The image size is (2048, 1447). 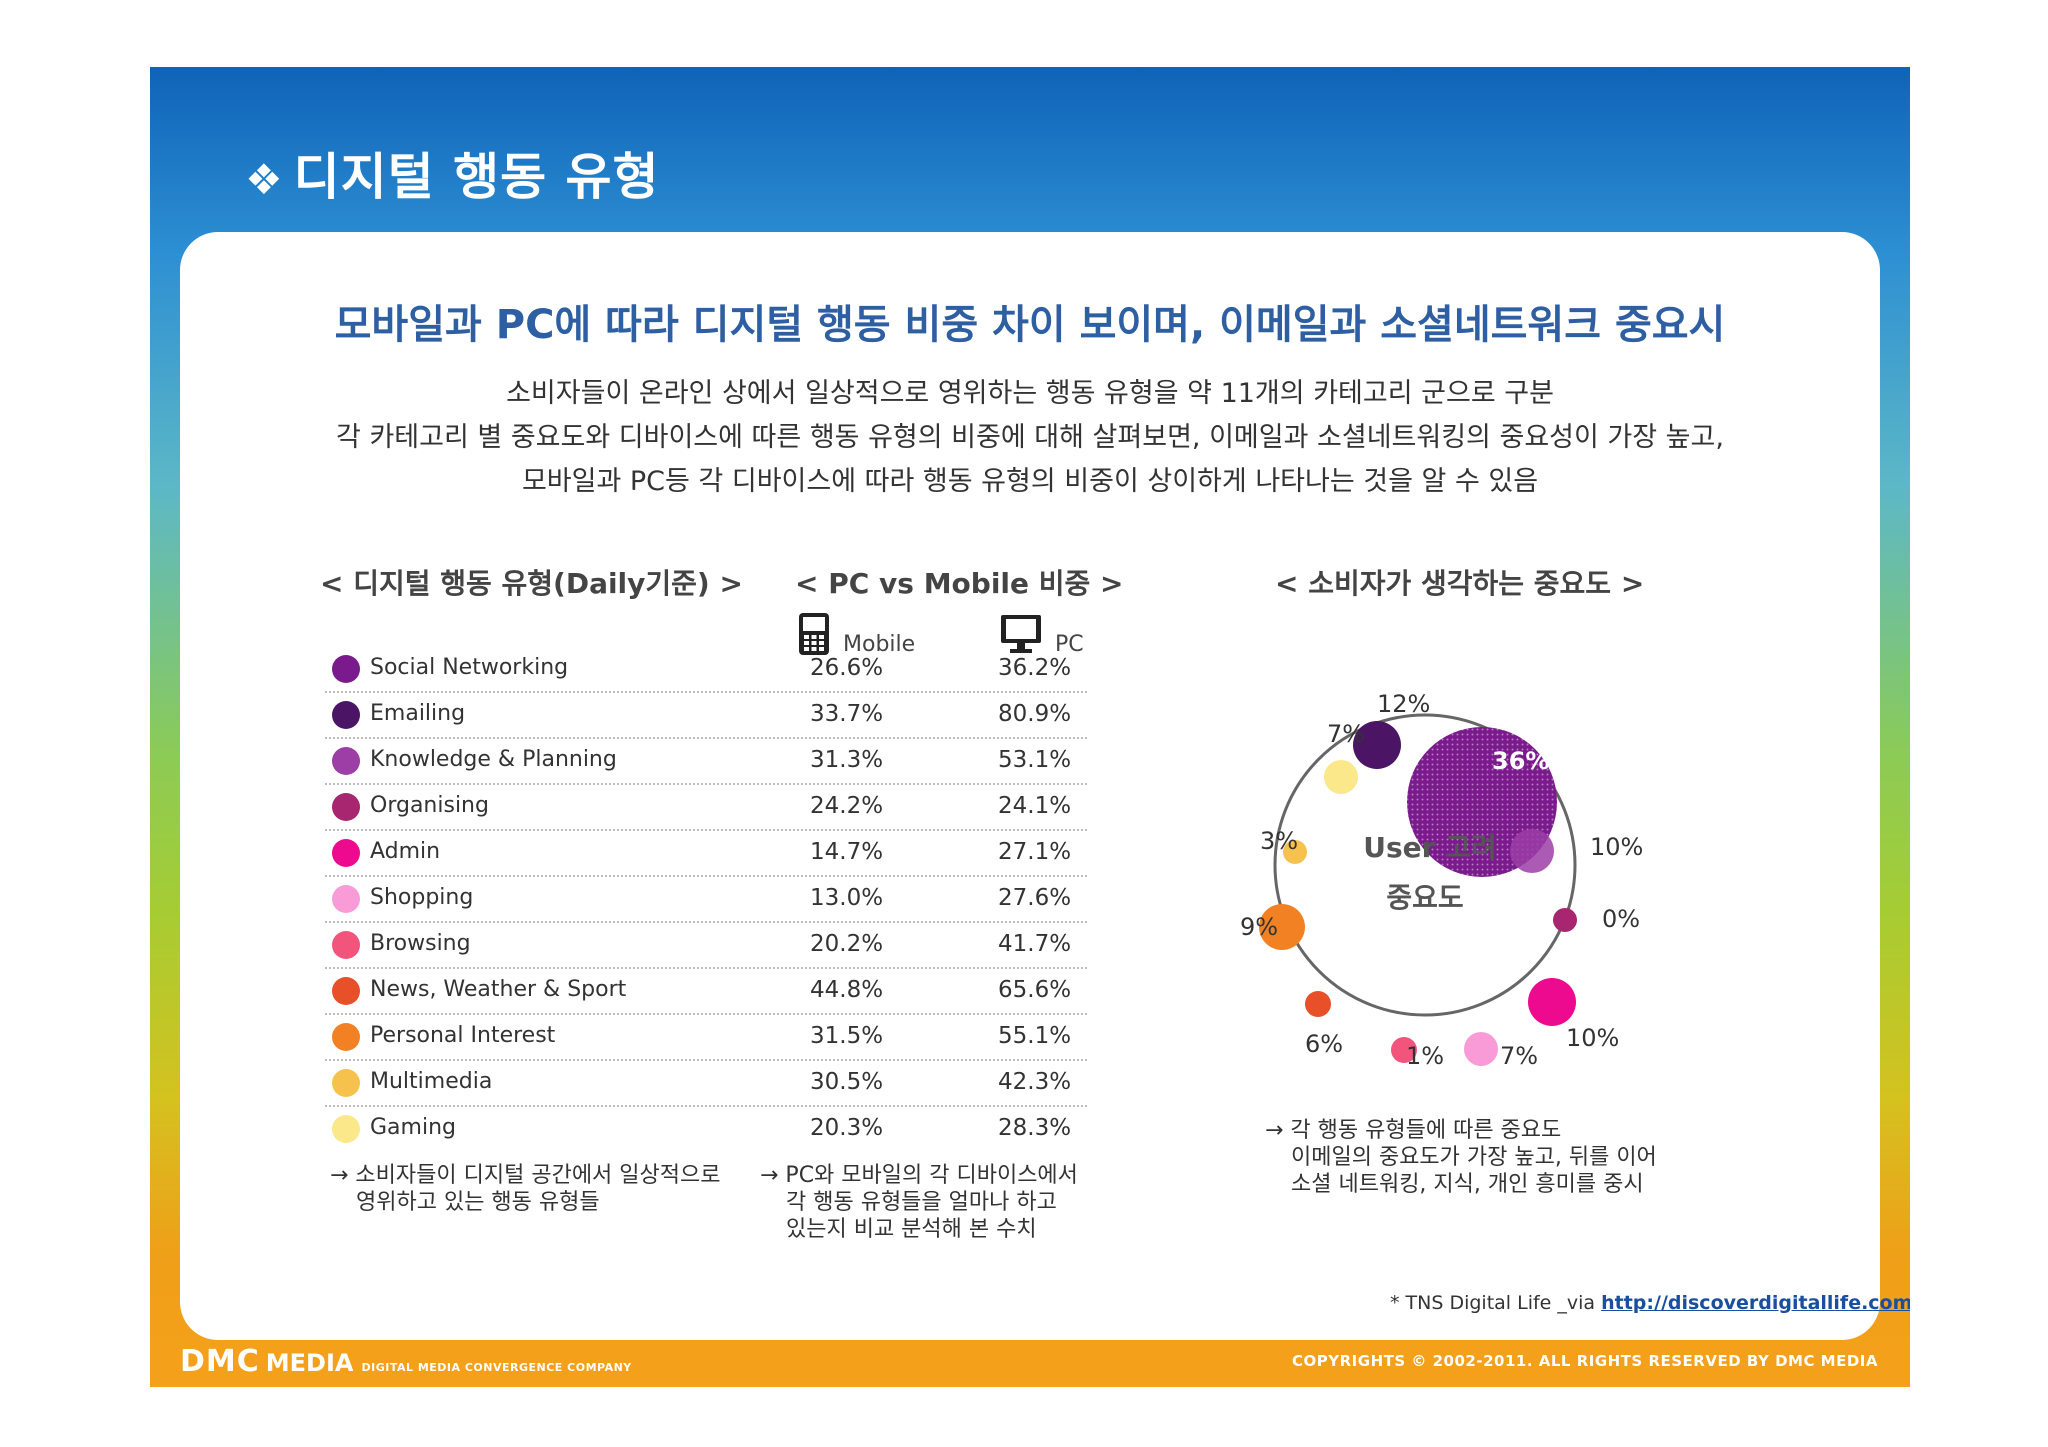 What do you see at coordinates (1035, 714) in the screenshot?
I see `pc-value: 80.9%` at bounding box center [1035, 714].